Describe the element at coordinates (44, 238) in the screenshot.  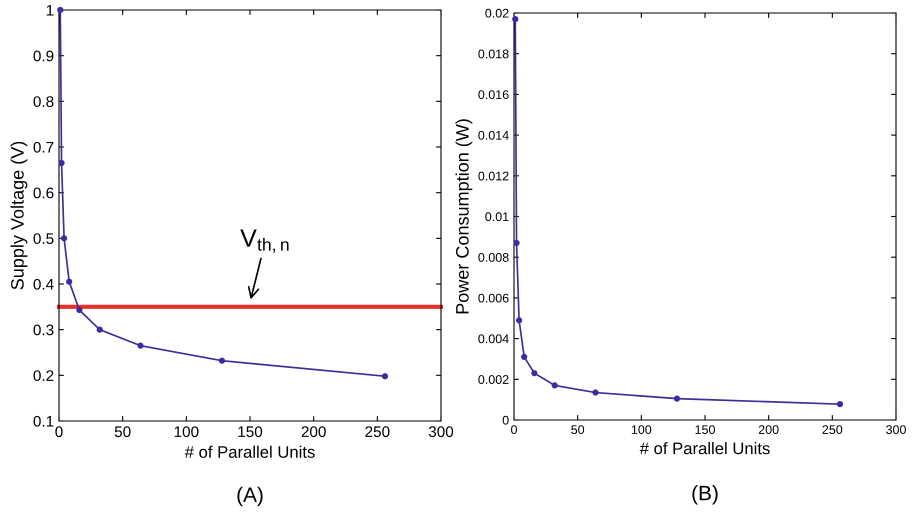
I see `y-tick-label: 0.5` at that location.